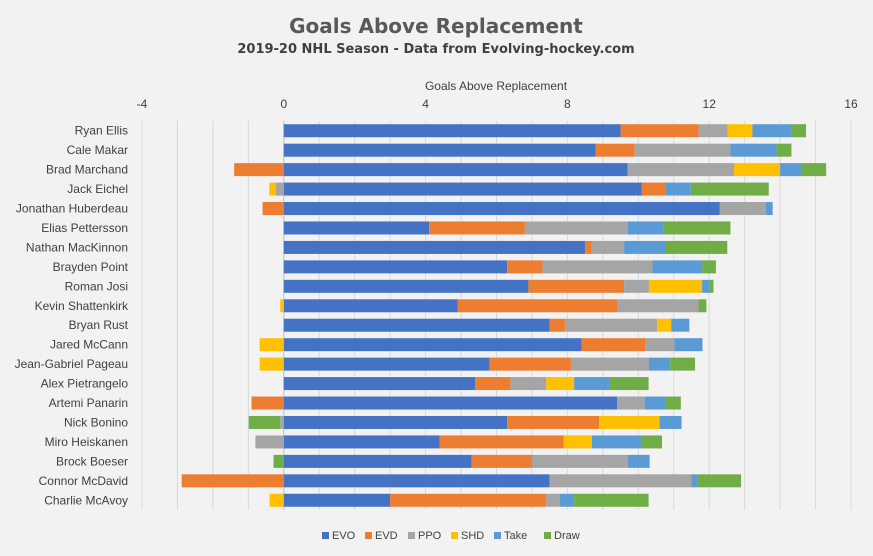 This screenshot has width=873, height=556. What do you see at coordinates (472, 536) in the screenshot?
I see `legend-label: SHD` at bounding box center [472, 536].